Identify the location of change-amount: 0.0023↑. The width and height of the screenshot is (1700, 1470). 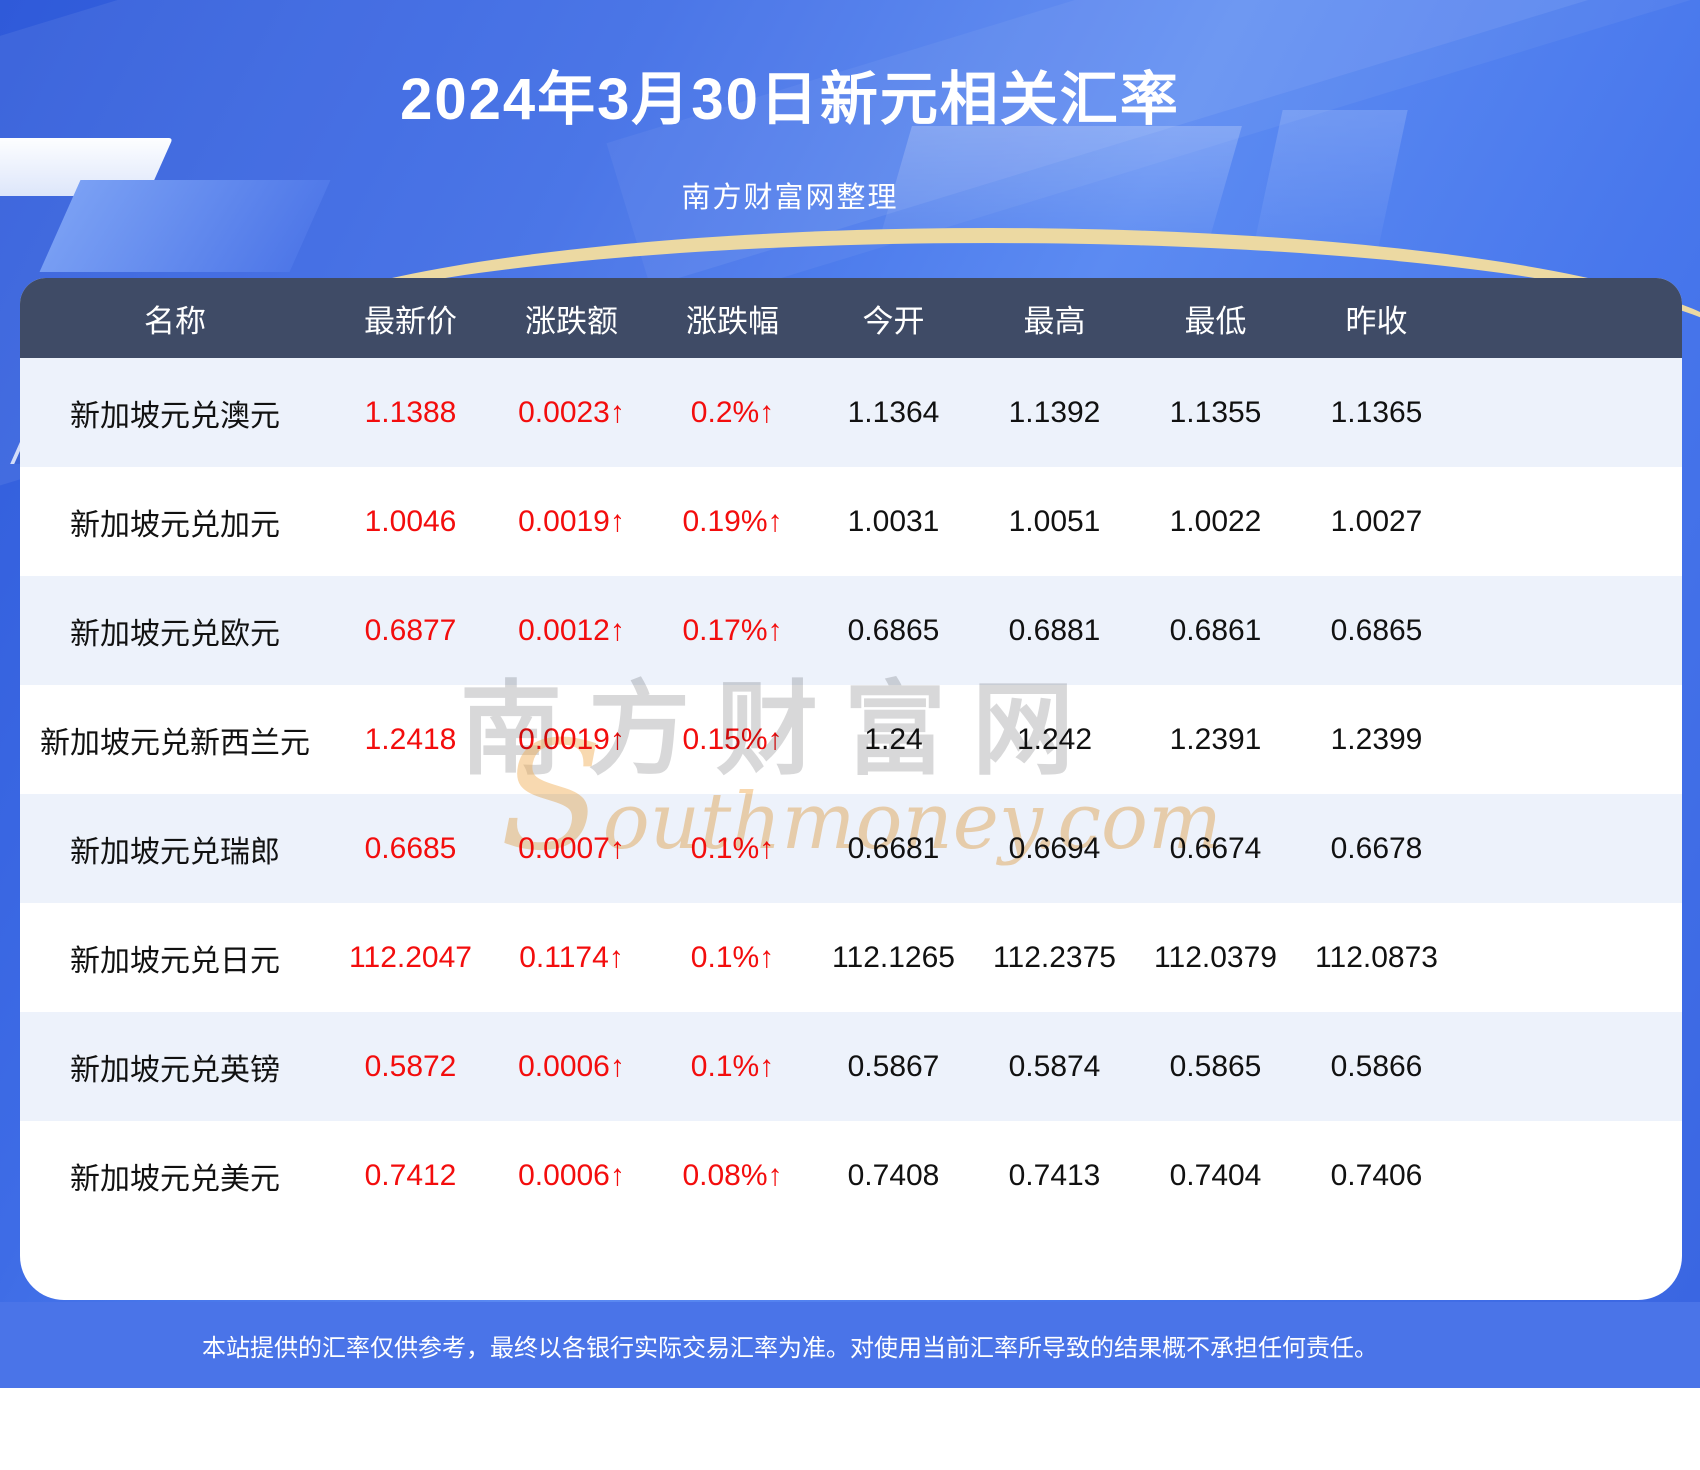
(571, 412).